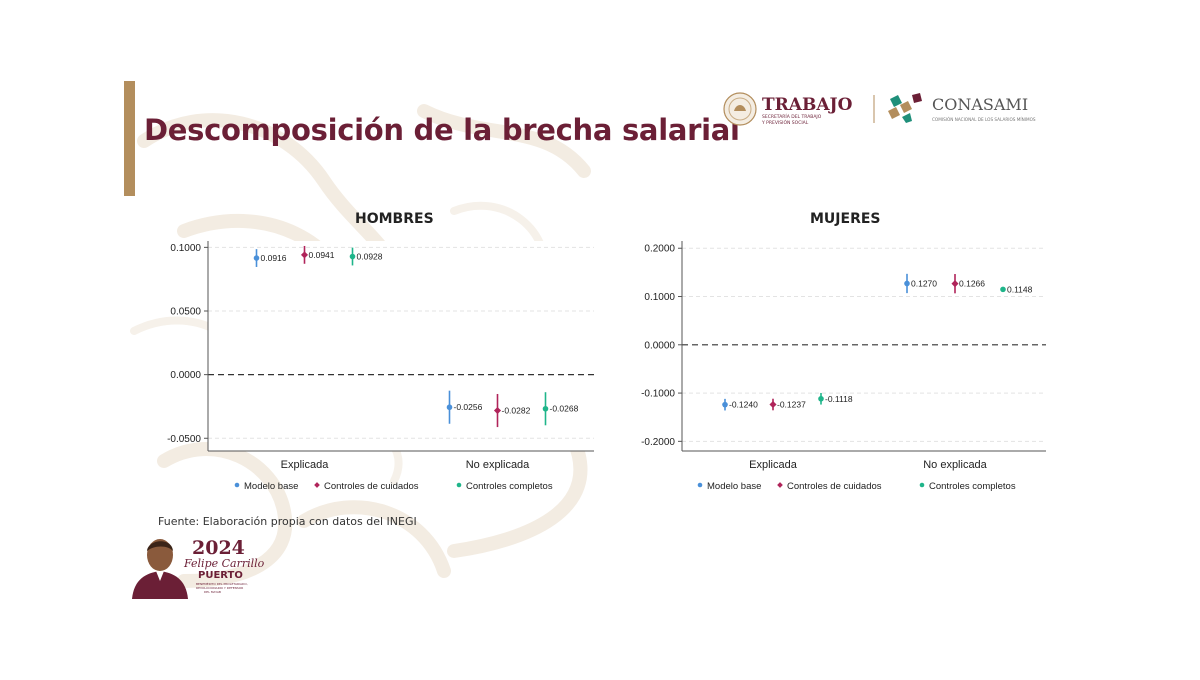 The image size is (1200, 680). I want to click on data-label: -0.1237, so click(791, 405).